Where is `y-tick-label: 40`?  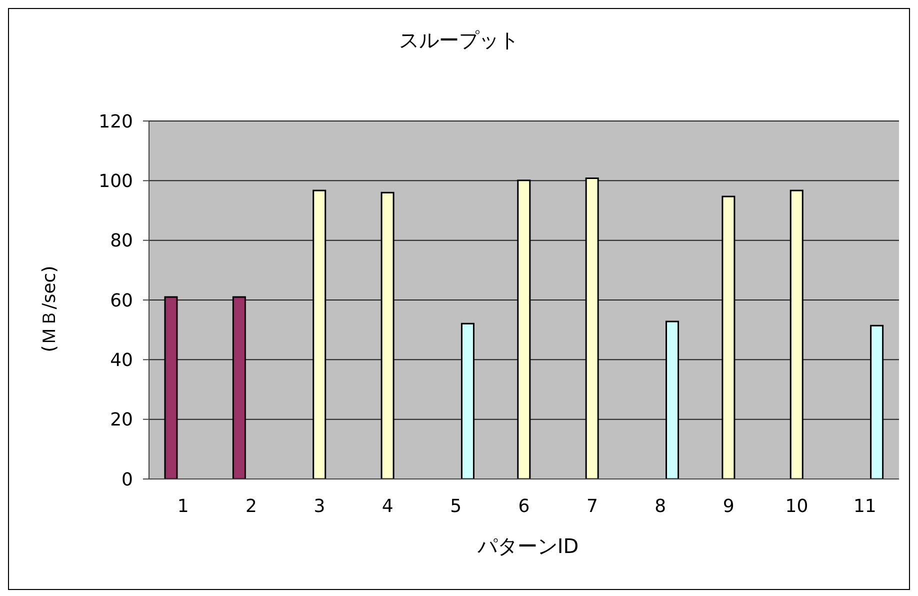
y-tick-label: 40 is located at coordinates (121, 361).